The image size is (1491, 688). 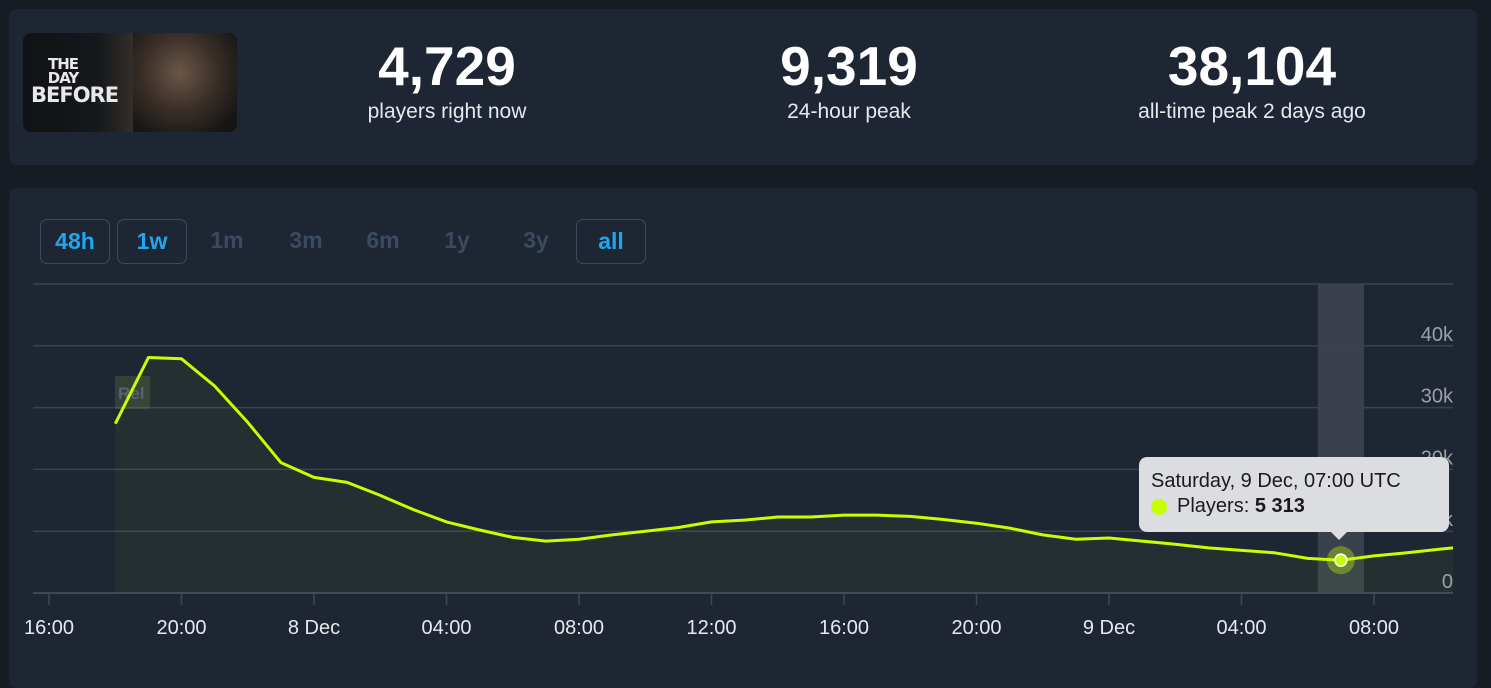 What do you see at coordinates (1340, 438) in the screenshot?
I see `hover-band` at bounding box center [1340, 438].